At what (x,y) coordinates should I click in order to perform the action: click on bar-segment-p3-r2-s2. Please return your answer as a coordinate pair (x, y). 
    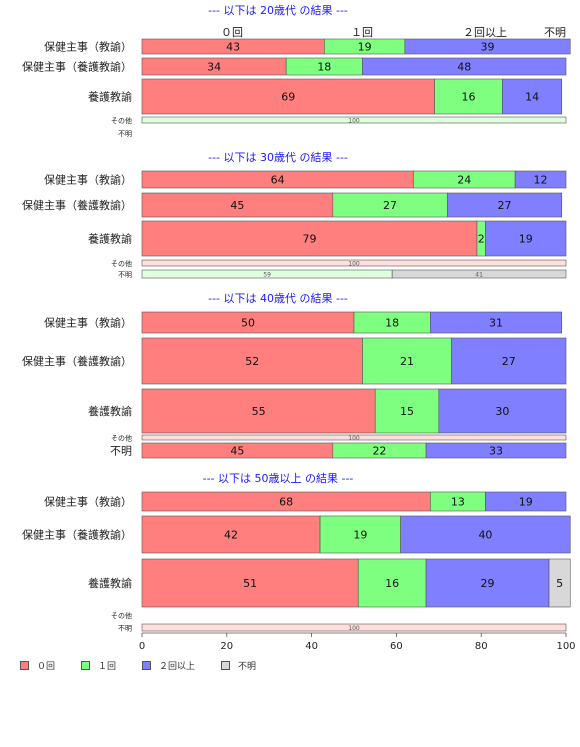
    Looking at the image, I should click on (487, 583).